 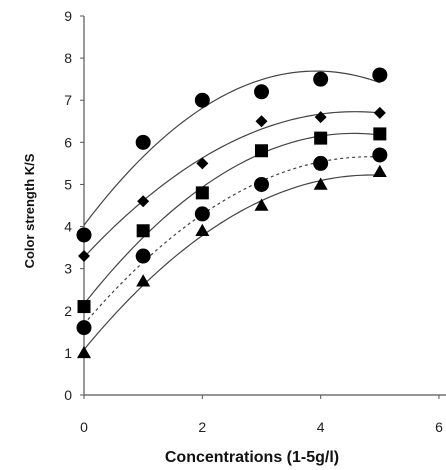 I want to click on y-tick-label: 8, so click(x=68, y=58).